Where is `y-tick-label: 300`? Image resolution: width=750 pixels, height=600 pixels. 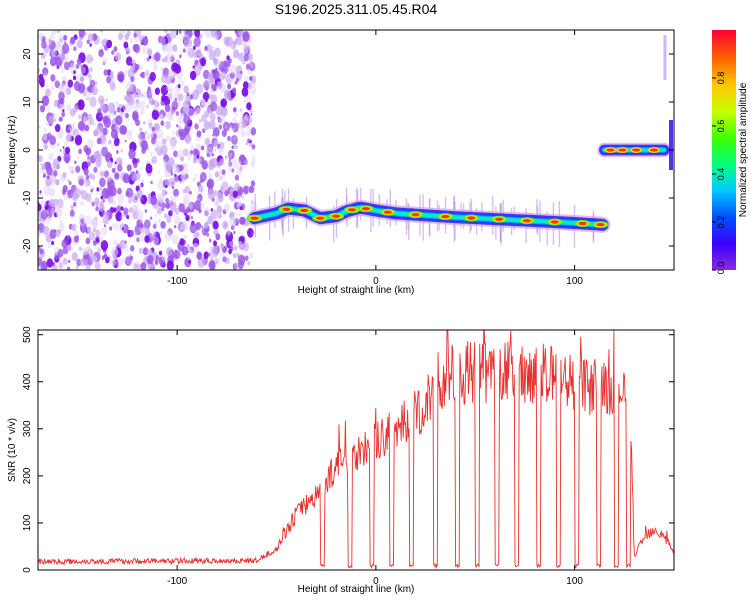 y-tick-label: 300 is located at coordinates (27, 428).